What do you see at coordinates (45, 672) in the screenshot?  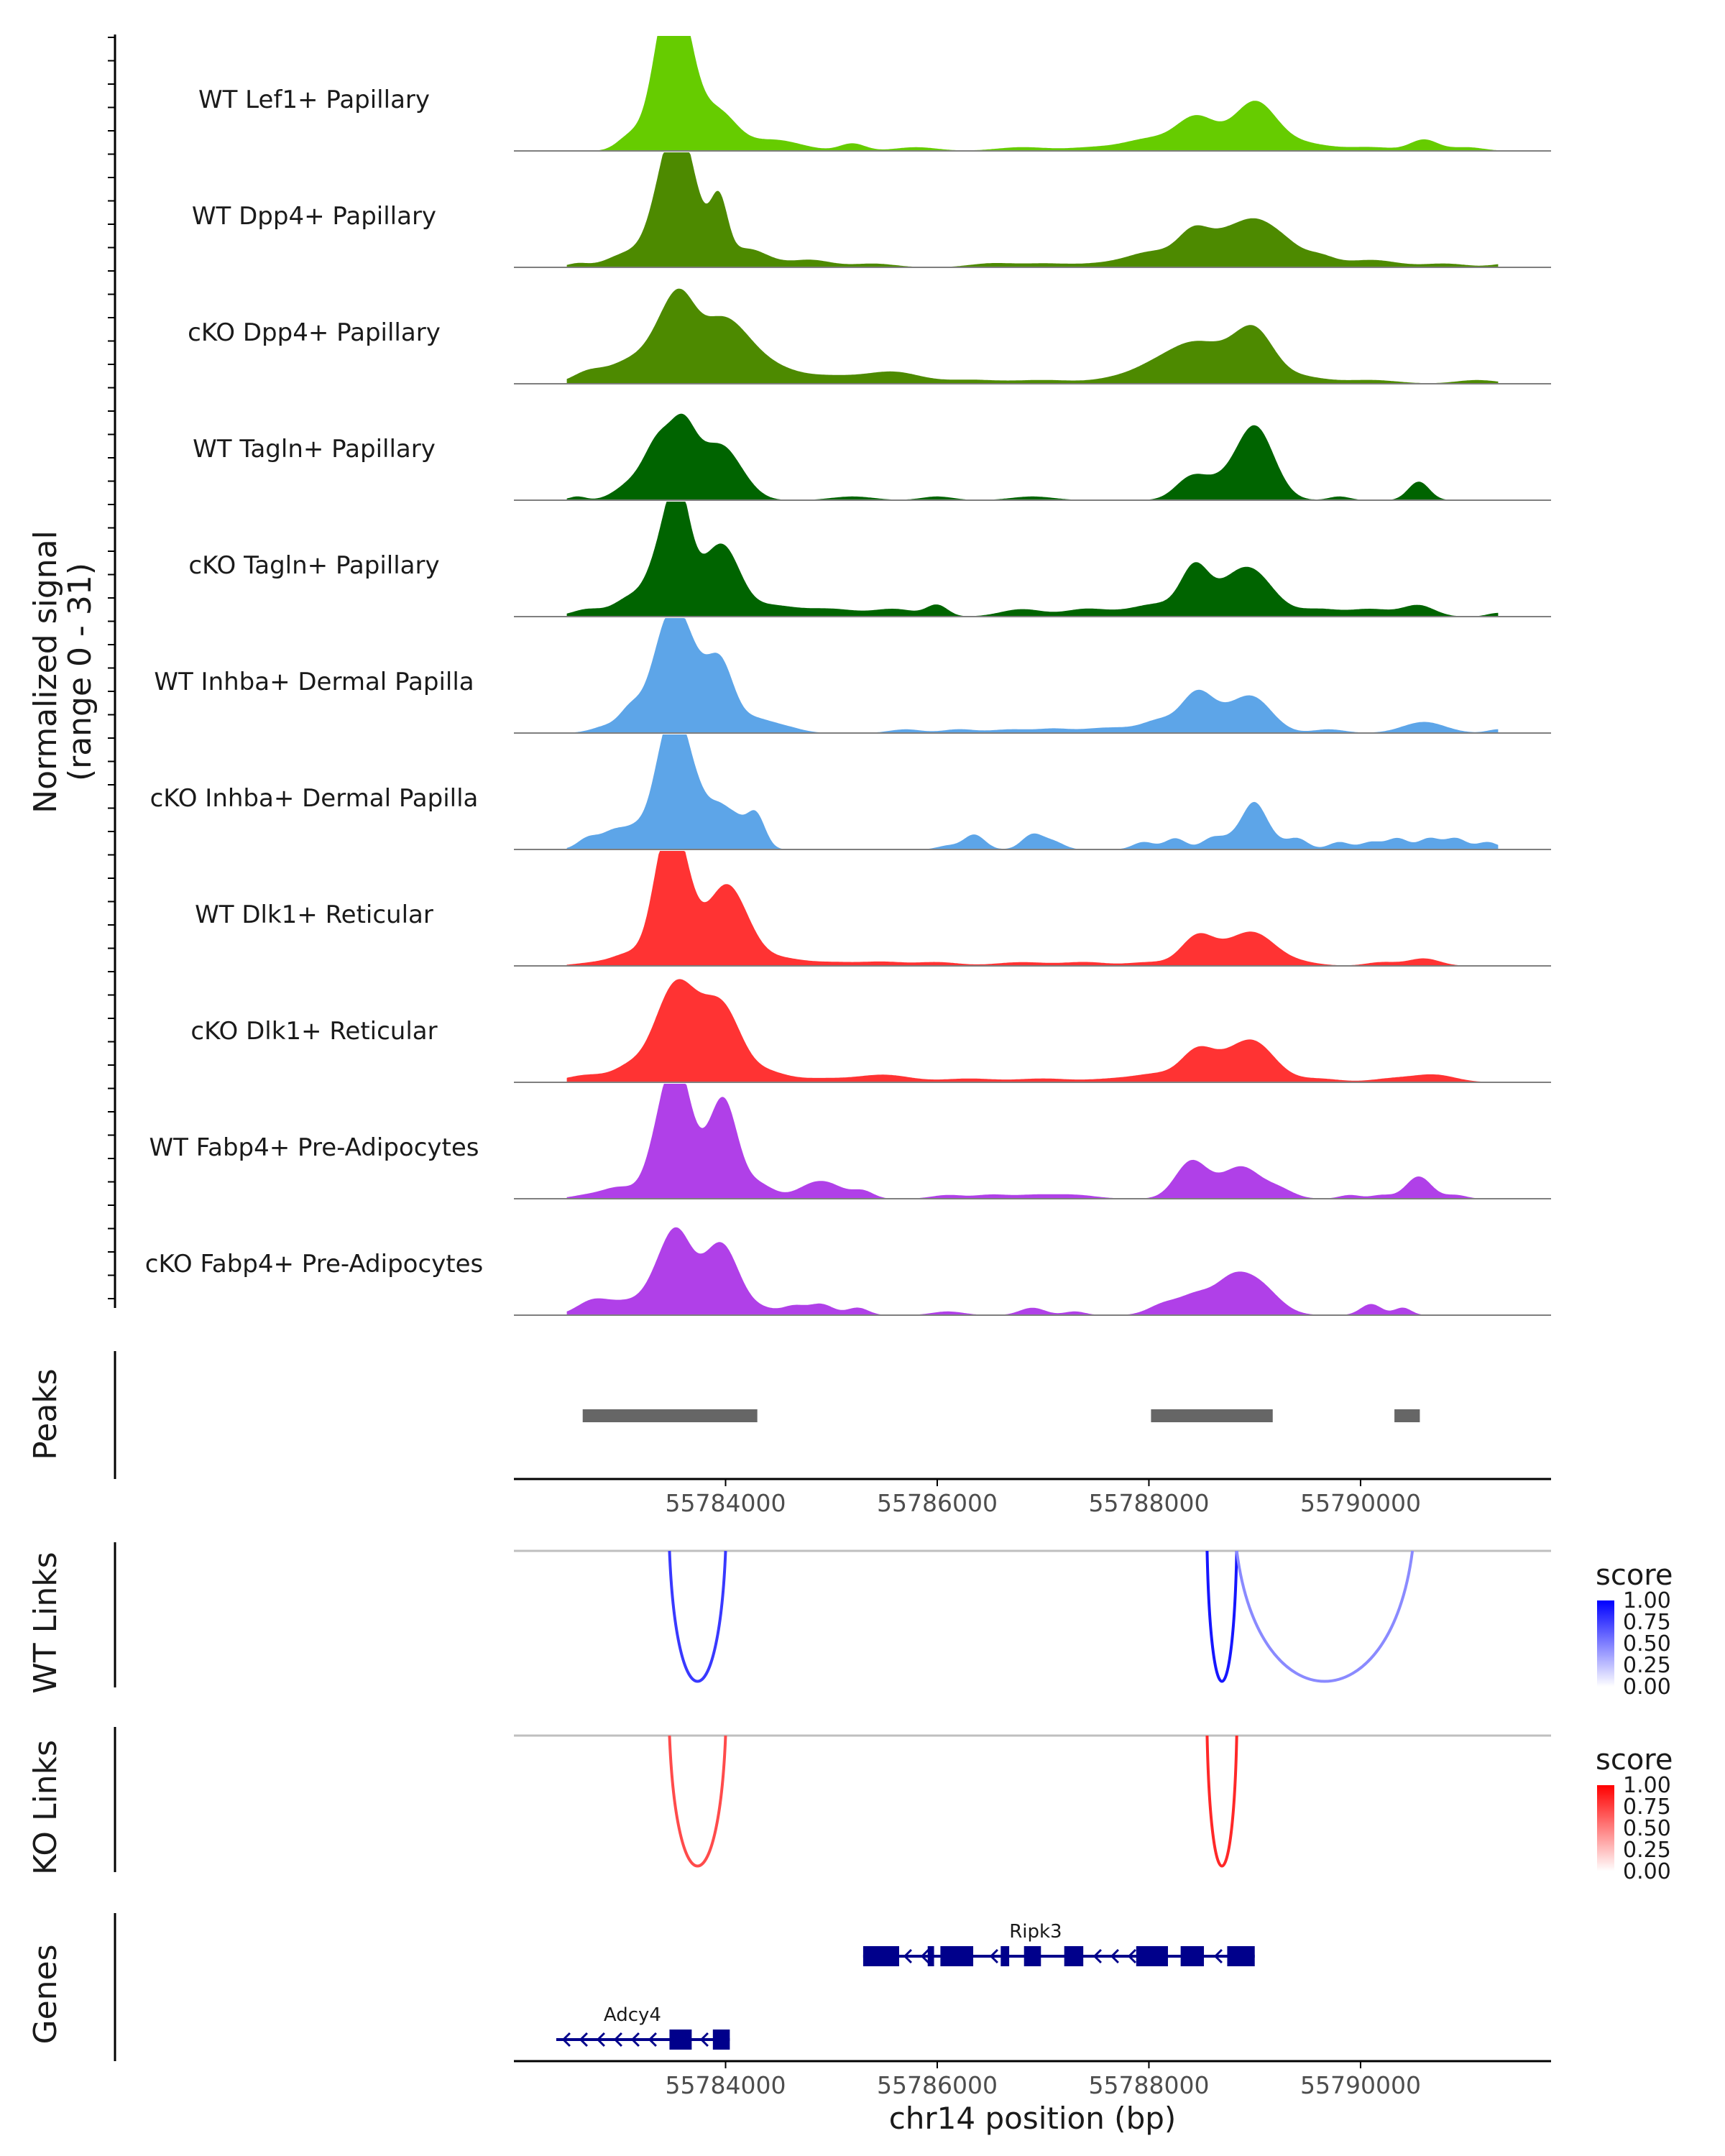 I see `coverage-y-label-line1: Normalized signal` at bounding box center [45, 672].